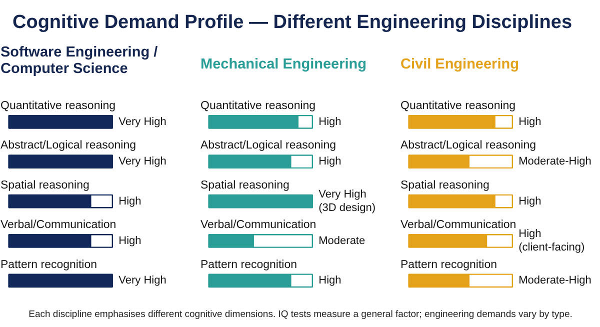 The height and width of the screenshot is (327, 600). I want to click on bar, so click(261, 201).